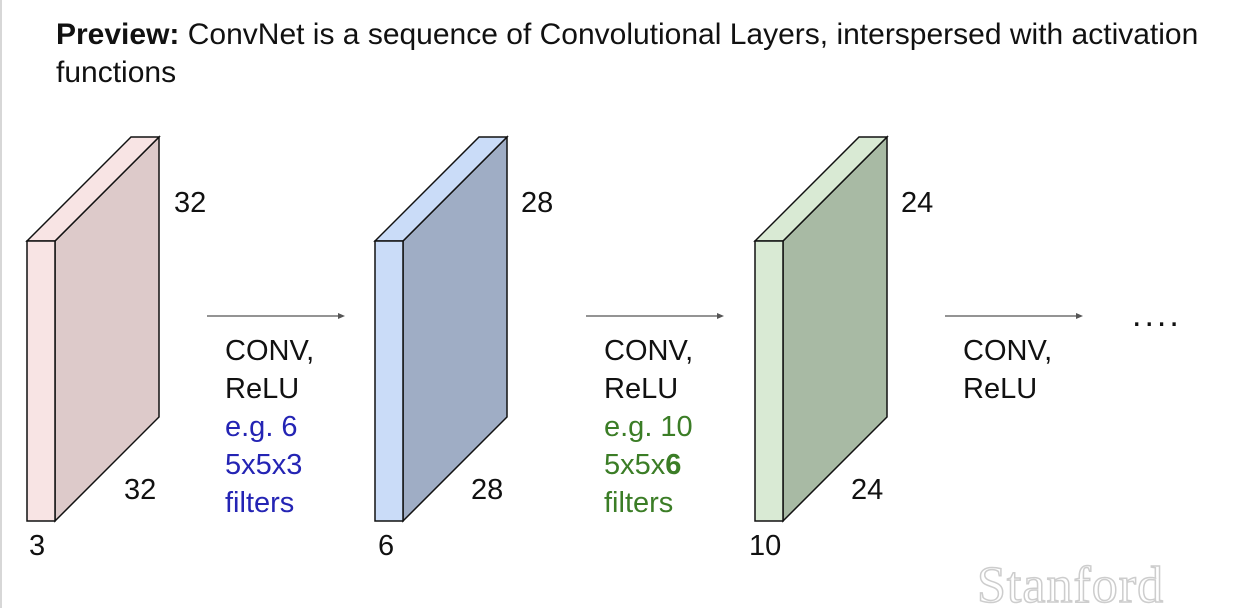  What do you see at coordinates (537, 203) in the screenshot?
I see `volume-conv1-height-label: 28` at bounding box center [537, 203].